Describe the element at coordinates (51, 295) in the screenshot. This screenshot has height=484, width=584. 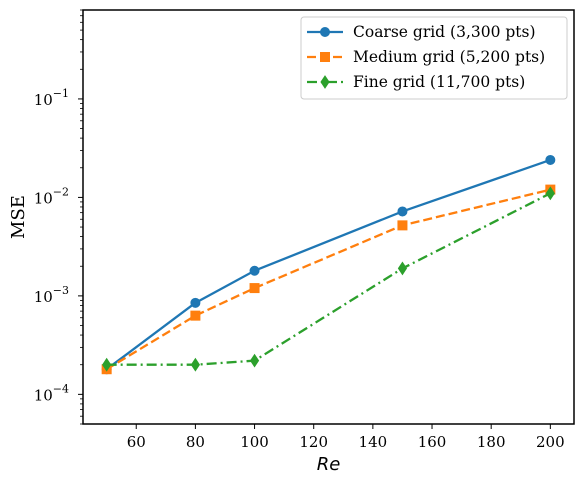
I see `y-tick-label: 10⁻³` at that location.